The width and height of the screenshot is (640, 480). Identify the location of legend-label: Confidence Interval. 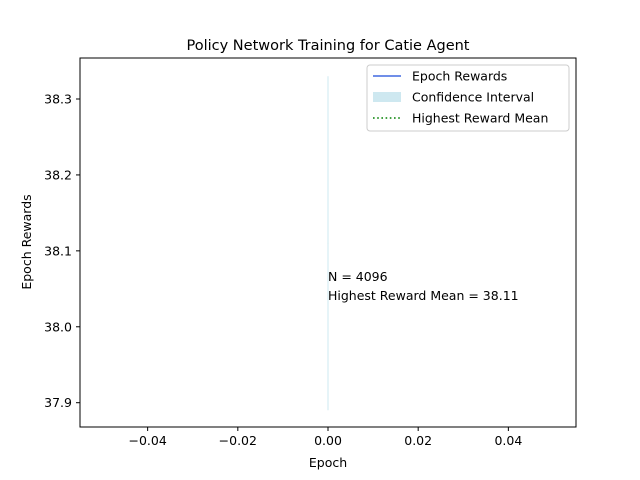
(473, 97).